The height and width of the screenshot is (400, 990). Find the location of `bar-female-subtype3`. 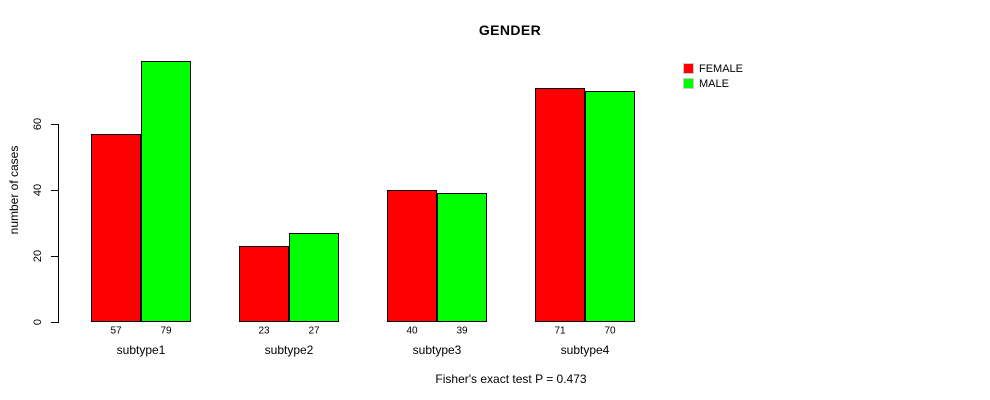

bar-female-subtype3 is located at coordinates (412, 256).